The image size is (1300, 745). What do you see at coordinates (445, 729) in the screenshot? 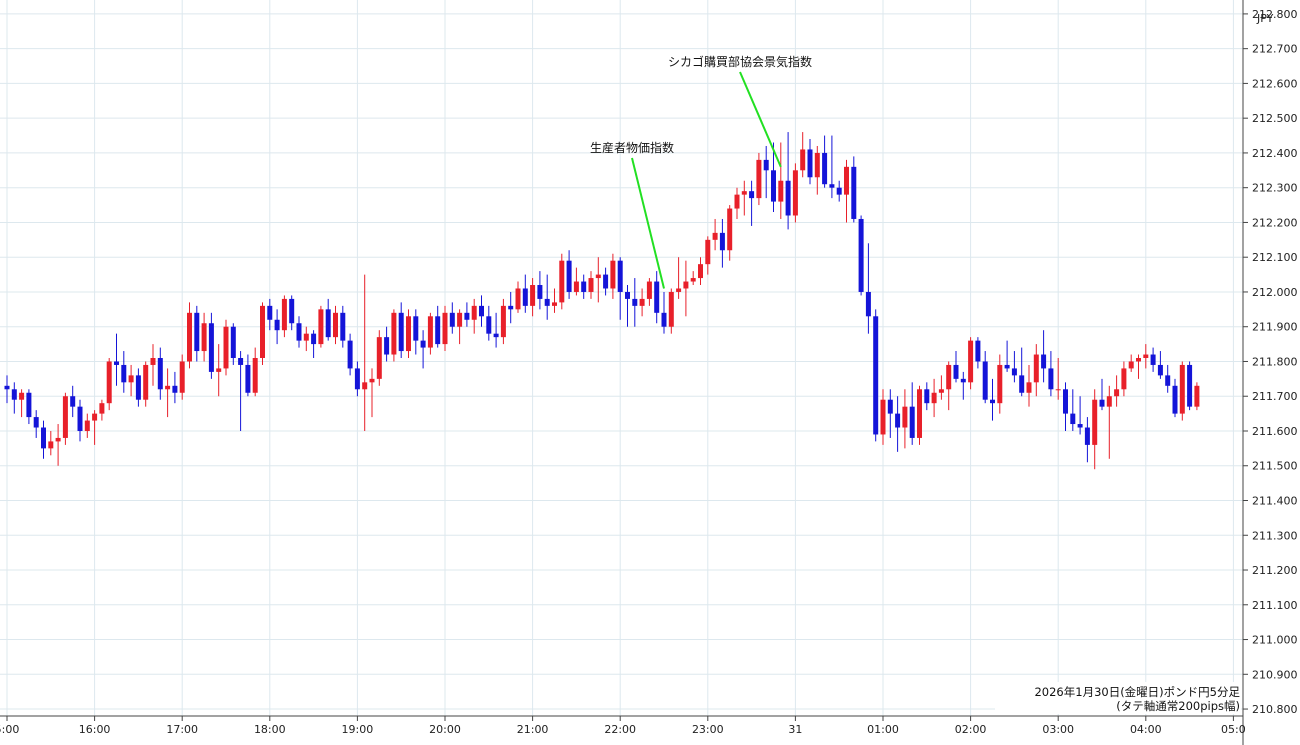
I see `x-tick-label: 20:00` at bounding box center [445, 729].